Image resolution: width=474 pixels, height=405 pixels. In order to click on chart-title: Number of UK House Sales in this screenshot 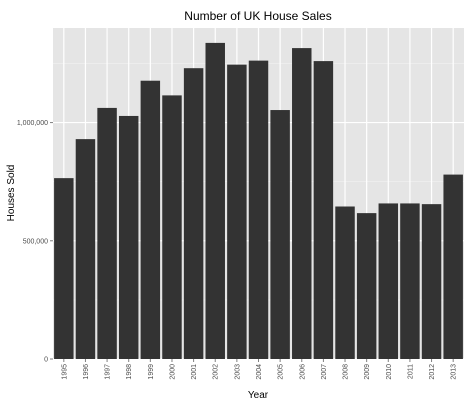, I will do `click(257, 16)`.